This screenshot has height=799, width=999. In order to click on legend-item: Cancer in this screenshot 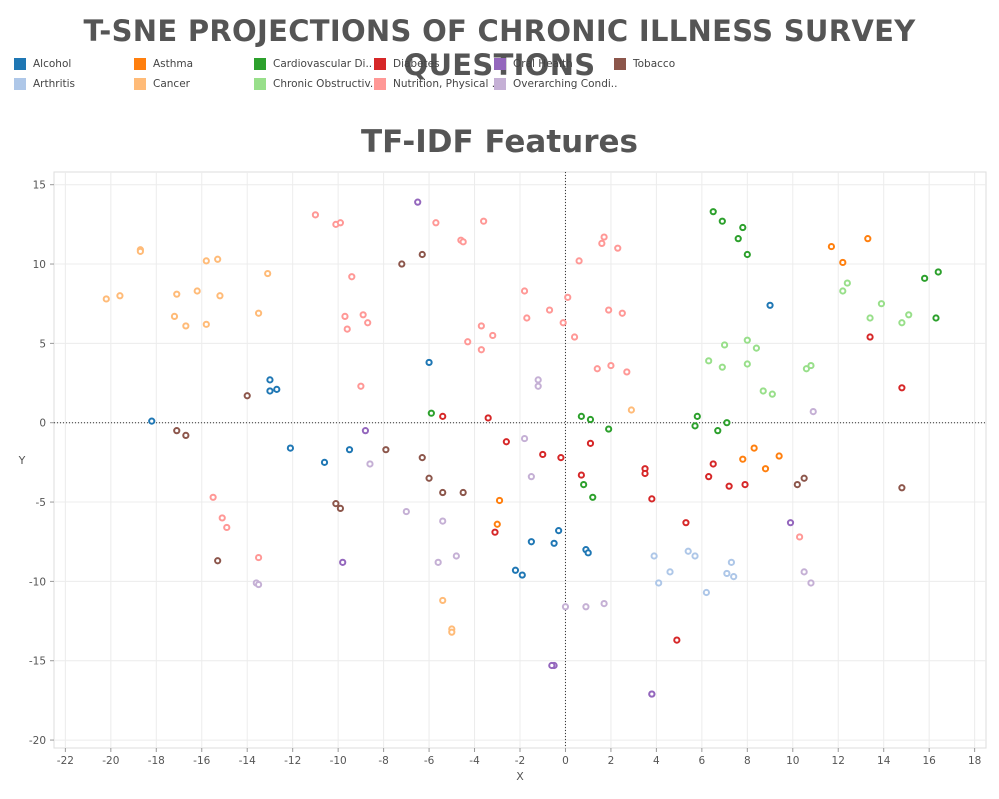, I will do `click(162, 84)`.